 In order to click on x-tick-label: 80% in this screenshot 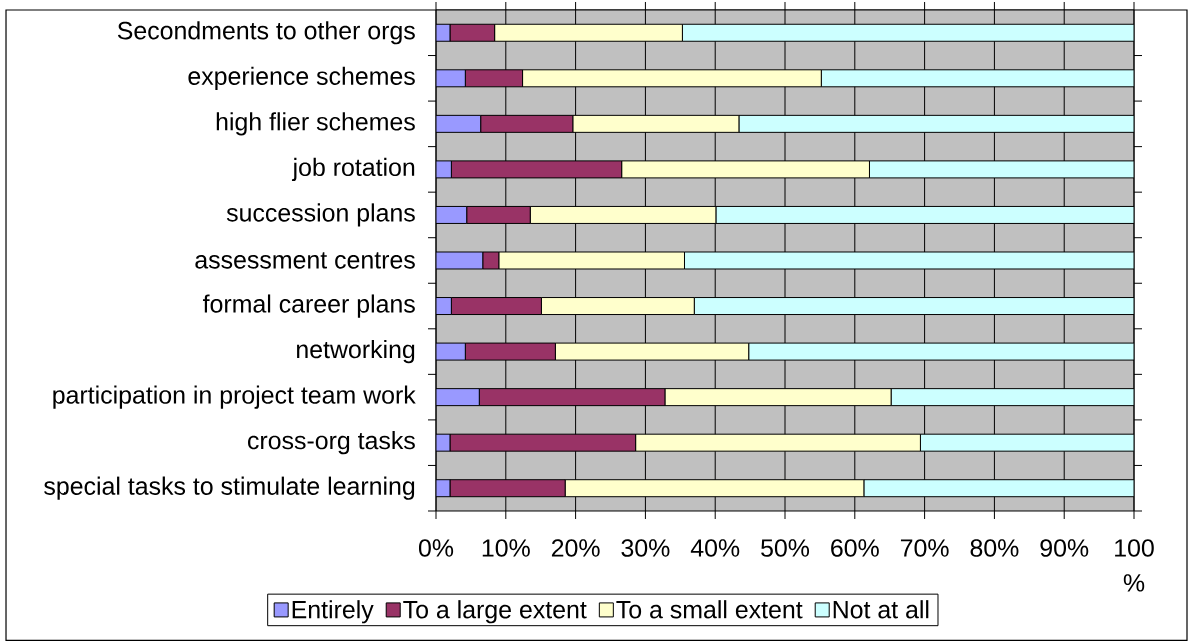, I will do `click(994, 548)`.